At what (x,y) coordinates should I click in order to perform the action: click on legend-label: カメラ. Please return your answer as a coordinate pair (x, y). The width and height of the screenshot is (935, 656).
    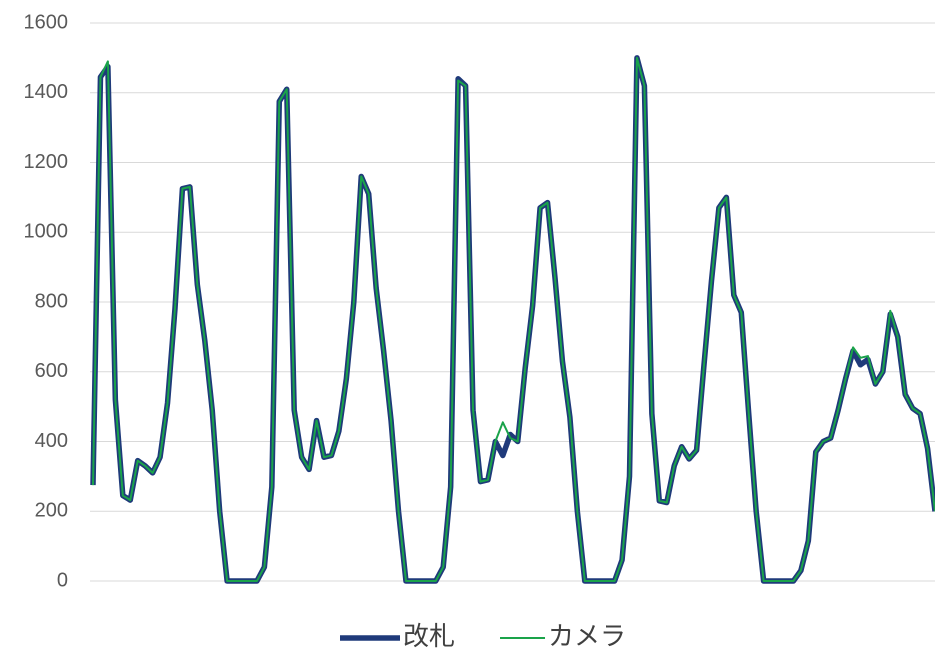
    Looking at the image, I should click on (587, 636).